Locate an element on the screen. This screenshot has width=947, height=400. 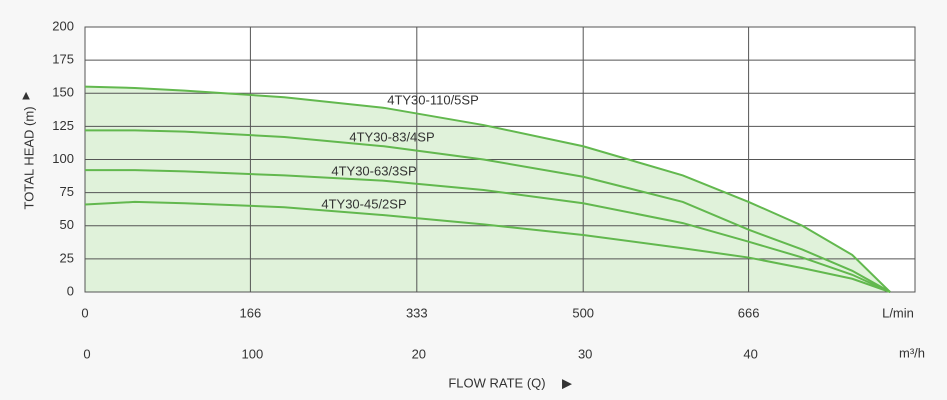
y-tick-label: 25 is located at coordinates (67, 257).